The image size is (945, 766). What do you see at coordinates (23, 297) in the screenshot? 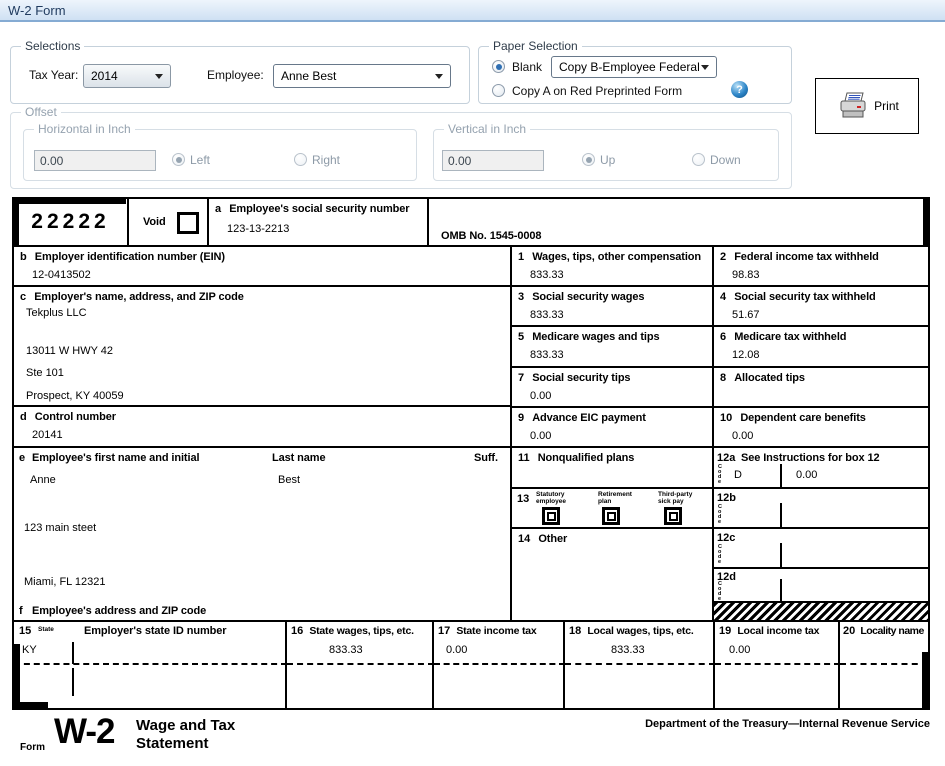
I see `box-c-letter: c` at bounding box center [23, 297].